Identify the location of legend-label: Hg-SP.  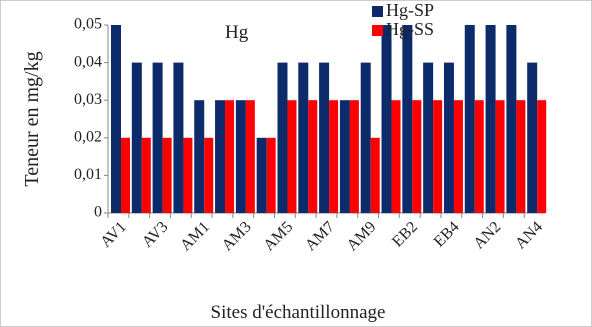
(410, 10).